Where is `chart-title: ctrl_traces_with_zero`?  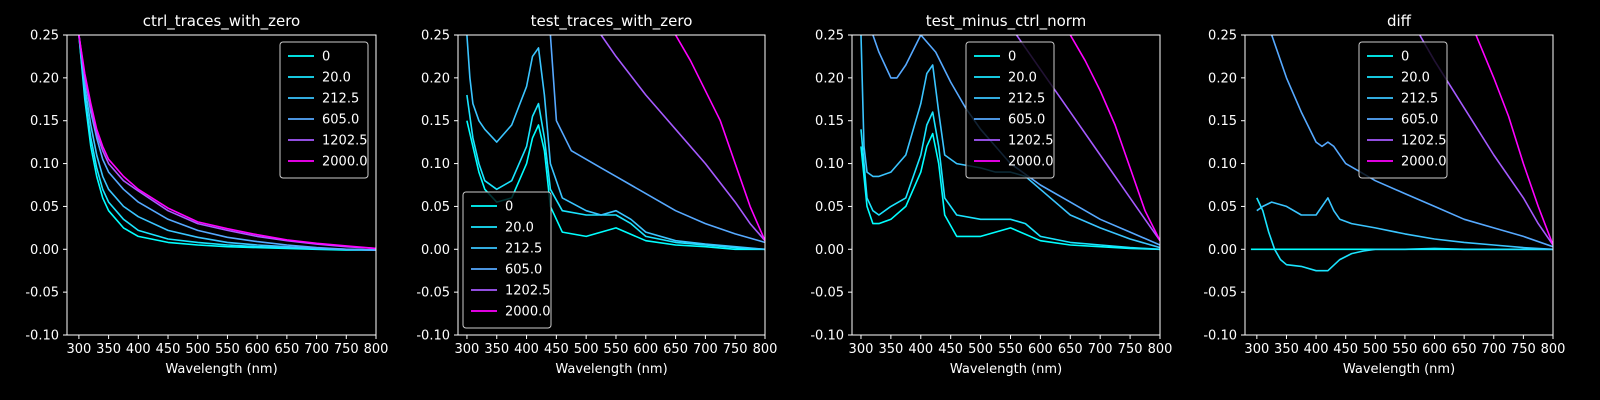
chart-title: ctrl_traces_with_zero is located at coordinates (221, 21).